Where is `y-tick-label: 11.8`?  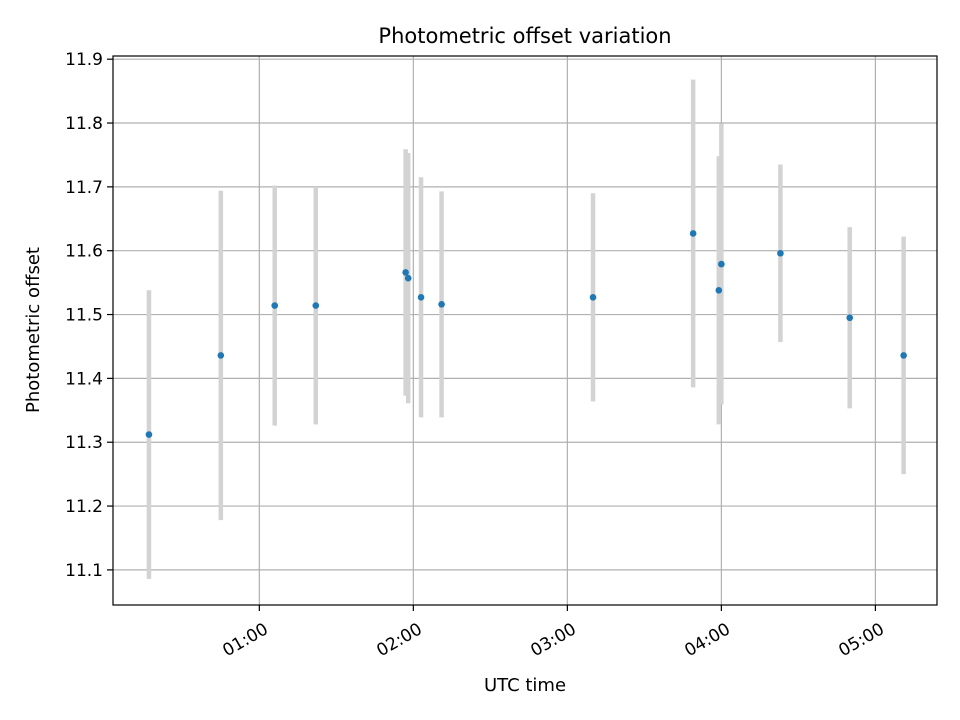
y-tick-label: 11.8 is located at coordinates (84, 124).